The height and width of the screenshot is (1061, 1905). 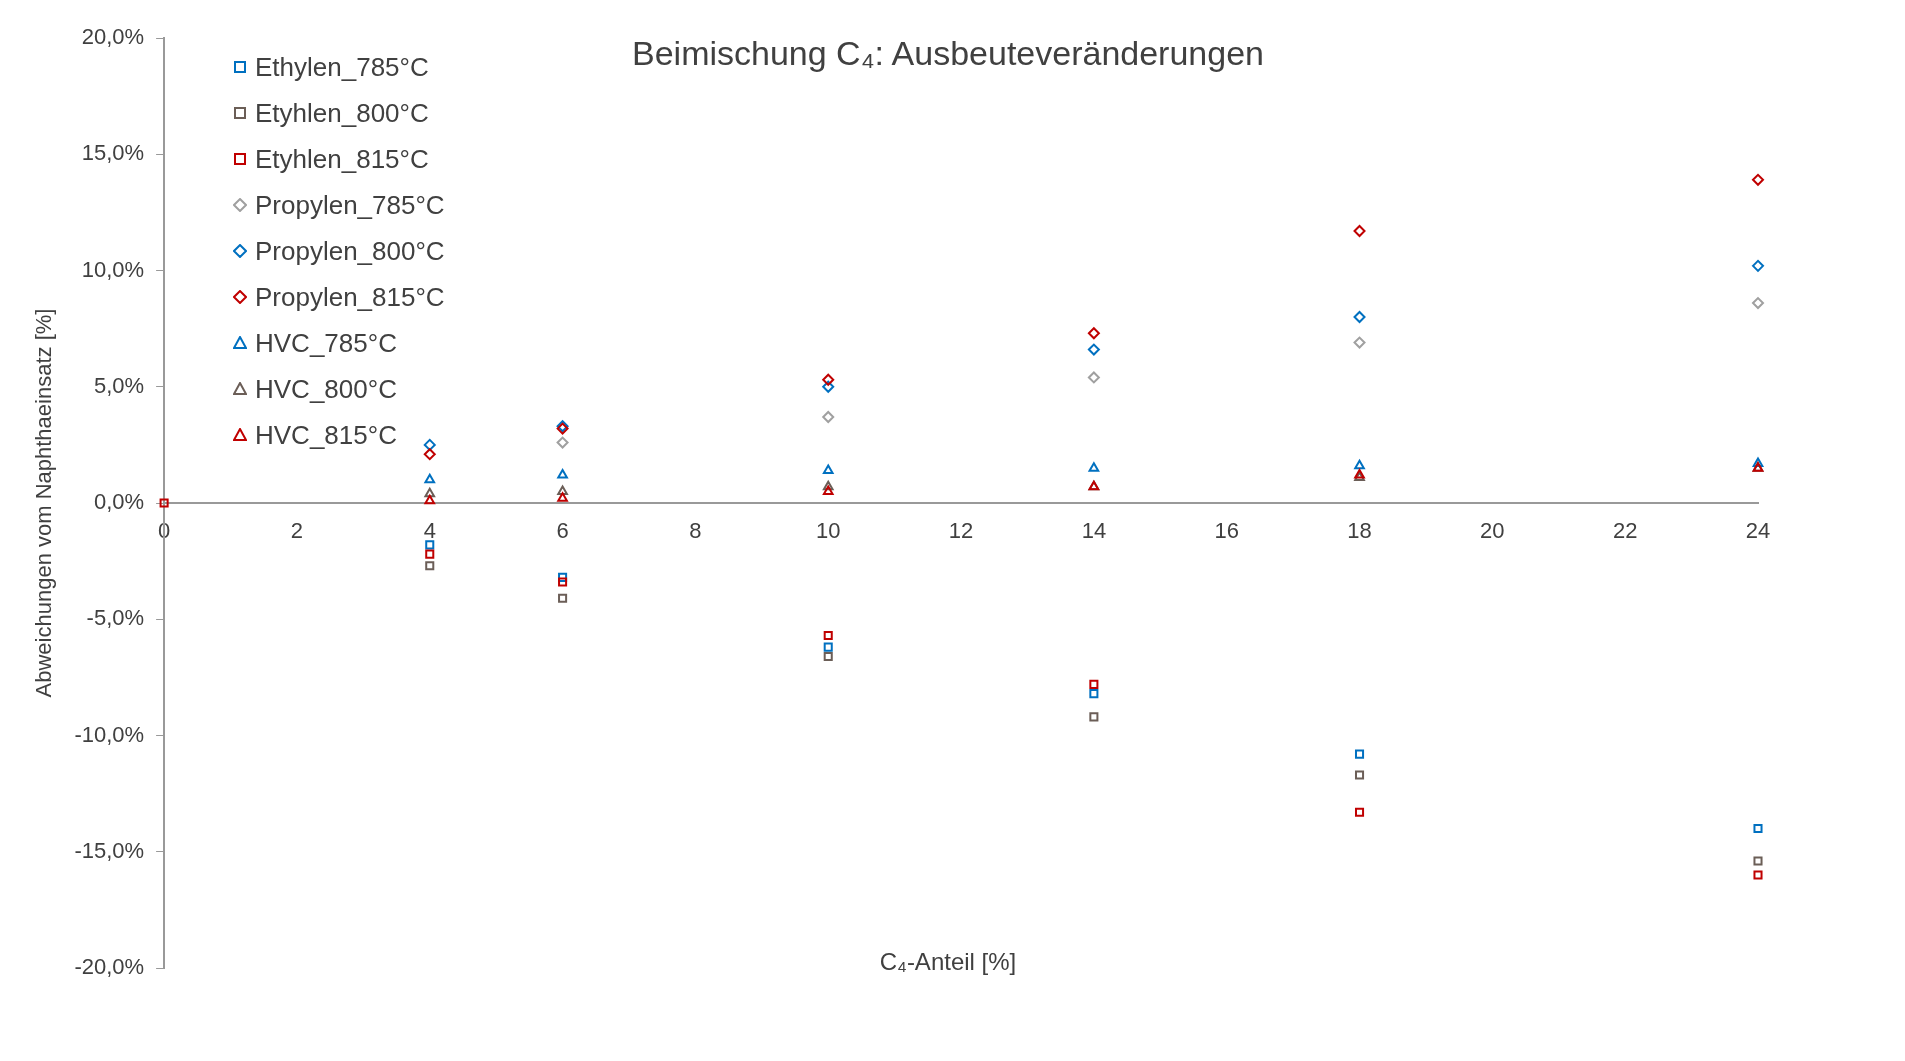 What do you see at coordinates (695, 531) in the screenshot?
I see `x-tick-label: 8` at bounding box center [695, 531].